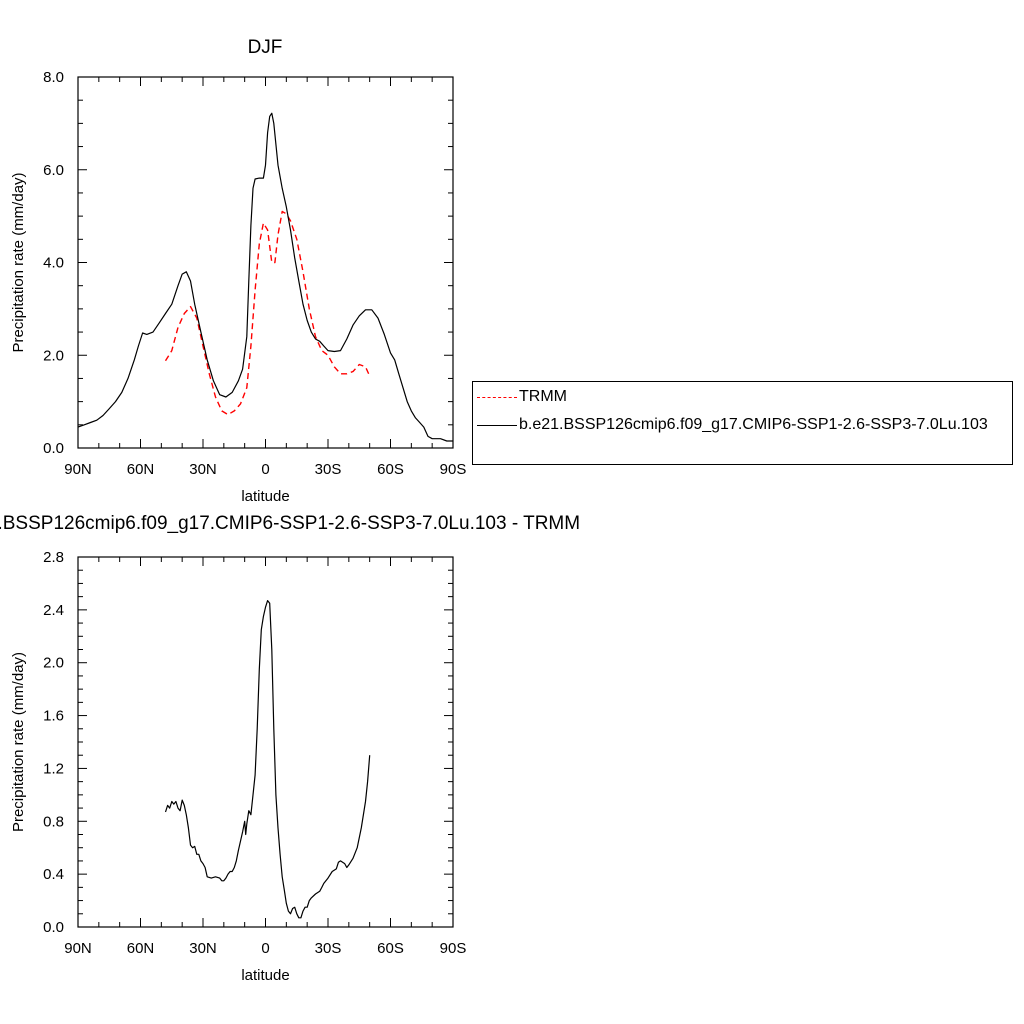 The image size is (1024, 1024). I want to click on y-tick-label: 1.2, so click(53, 768).